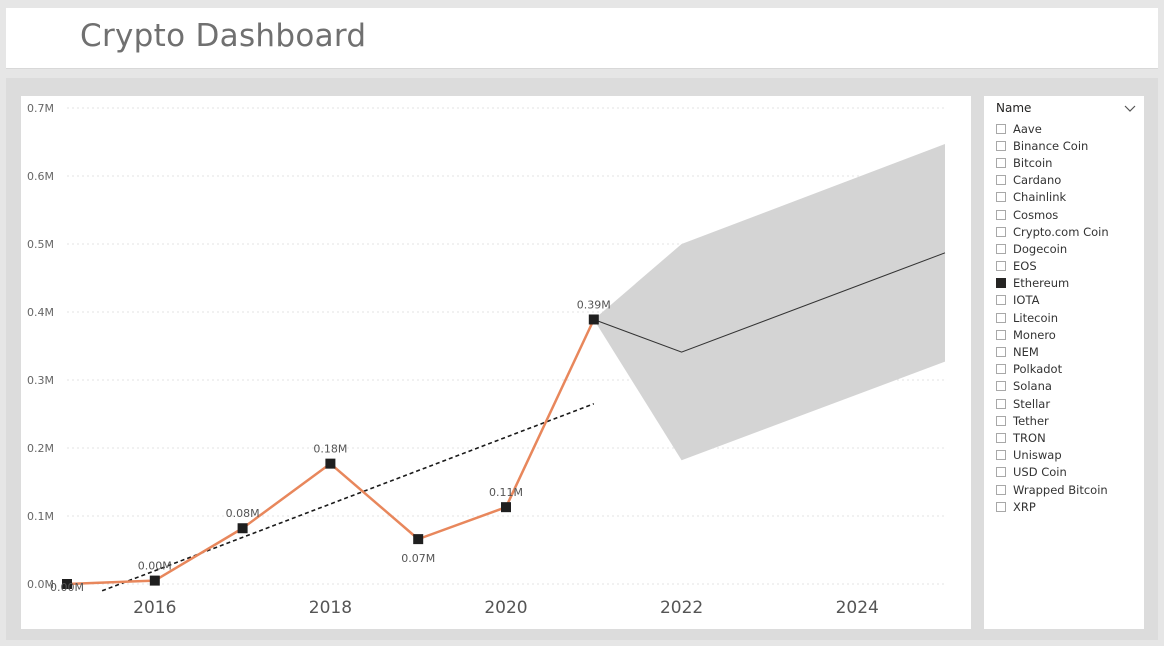  I want to click on slicer-item-solana: Solana, so click(1070, 386).